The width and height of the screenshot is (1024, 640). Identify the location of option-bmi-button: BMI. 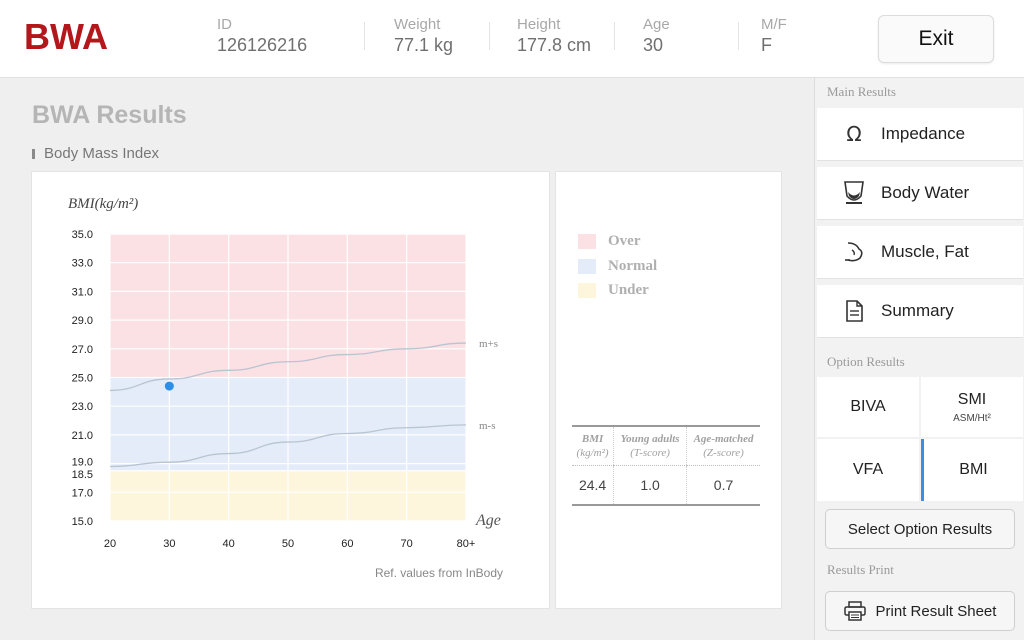
(972, 470).